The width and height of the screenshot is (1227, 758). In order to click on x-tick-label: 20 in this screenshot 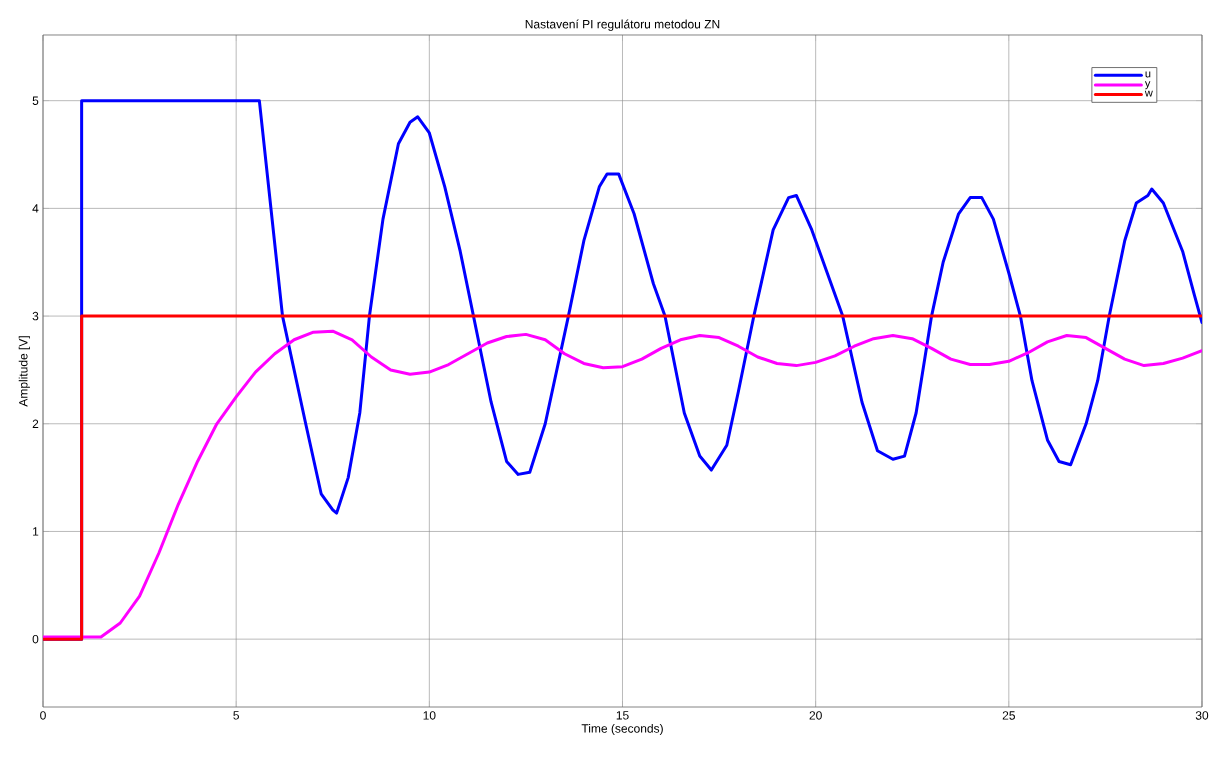, I will do `click(815, 715)`.